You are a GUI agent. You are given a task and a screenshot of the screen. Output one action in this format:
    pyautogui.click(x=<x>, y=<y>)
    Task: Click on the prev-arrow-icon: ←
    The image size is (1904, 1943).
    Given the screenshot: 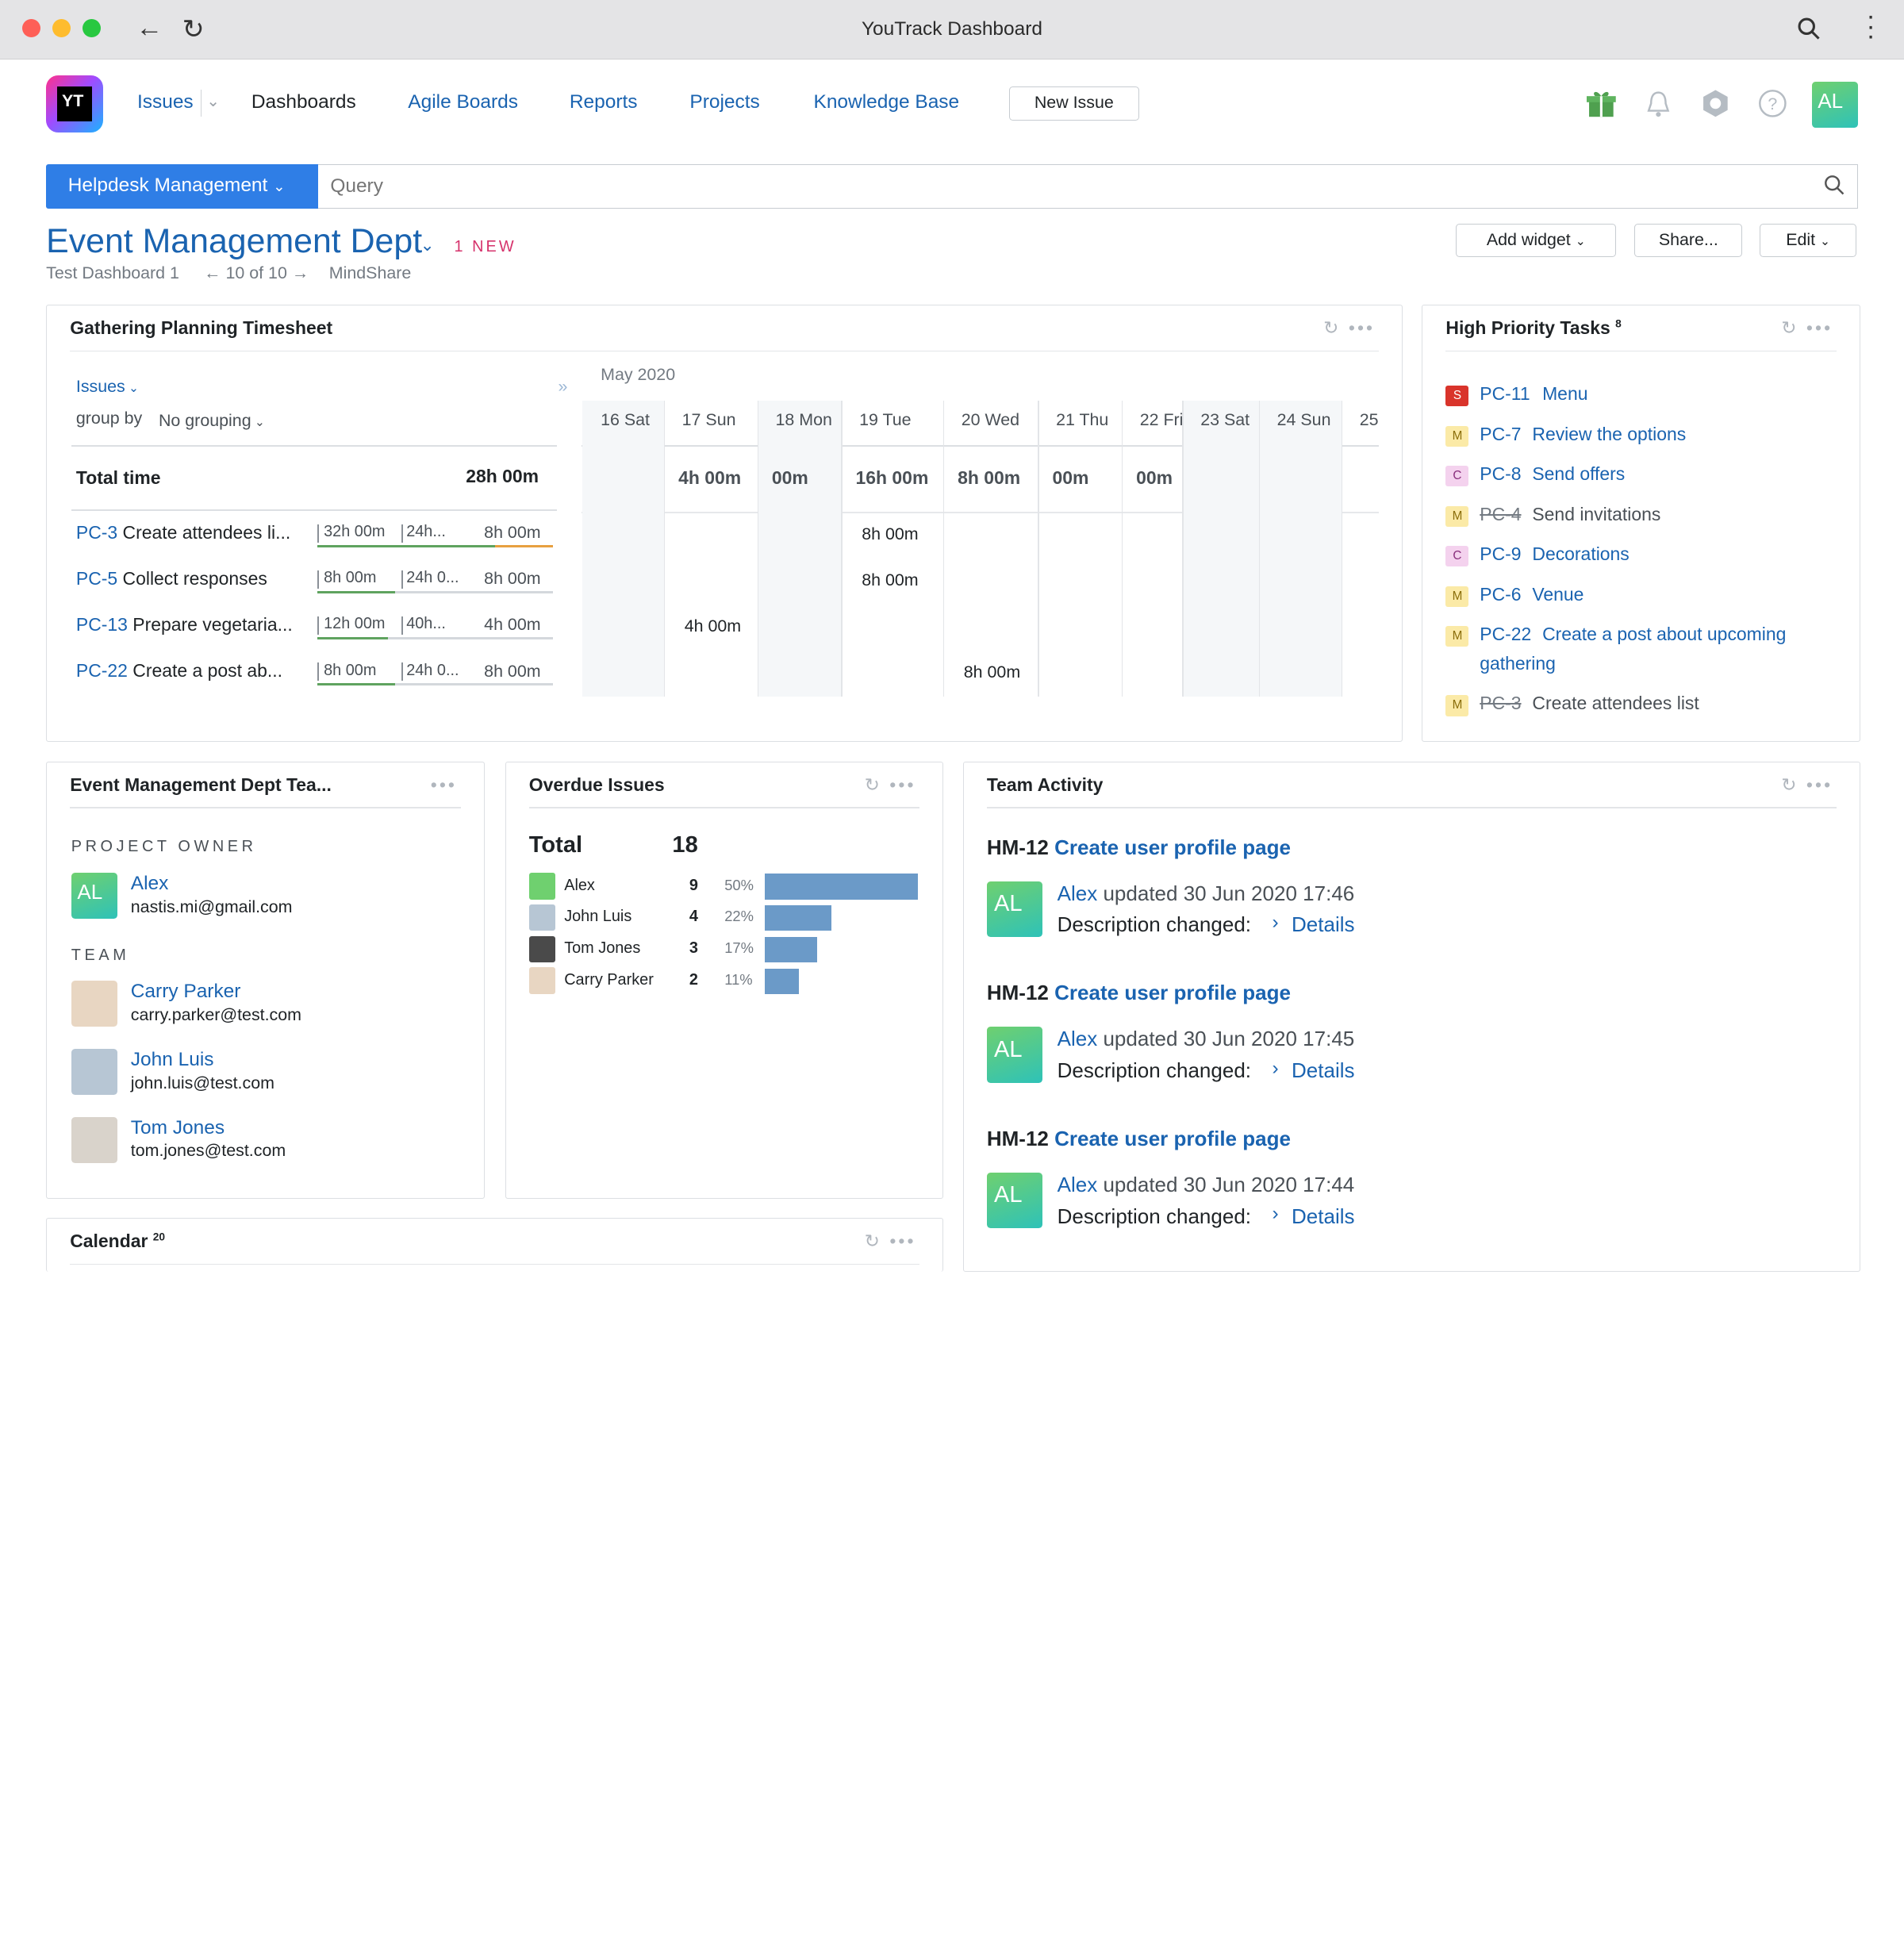 What is the action you would take?
    pyautogui.click(x=212, y=273)
    